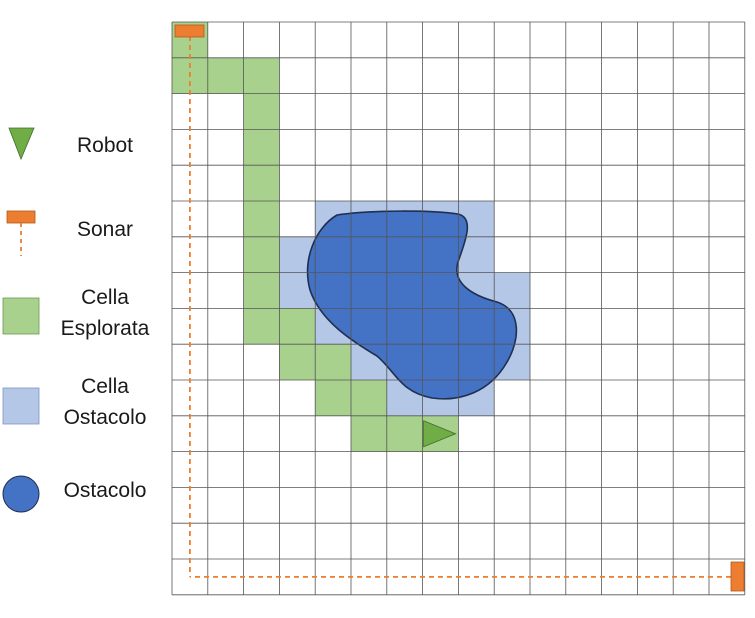 Image resolution: width=755 pixels, height=618 pixels. I want to click on robot-icon, so click(440, 434).